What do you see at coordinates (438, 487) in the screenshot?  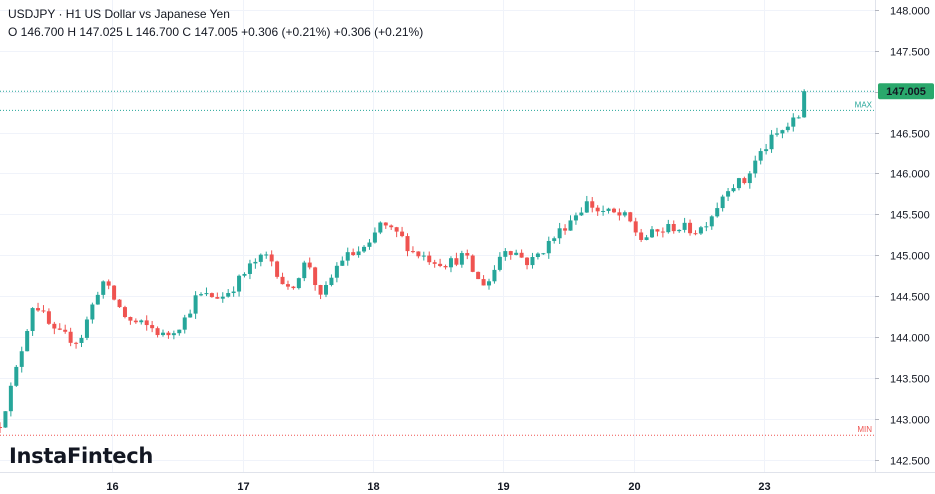 I see `time-axis: 16 17 18 19 20 23` at bounding box center [438, 487].